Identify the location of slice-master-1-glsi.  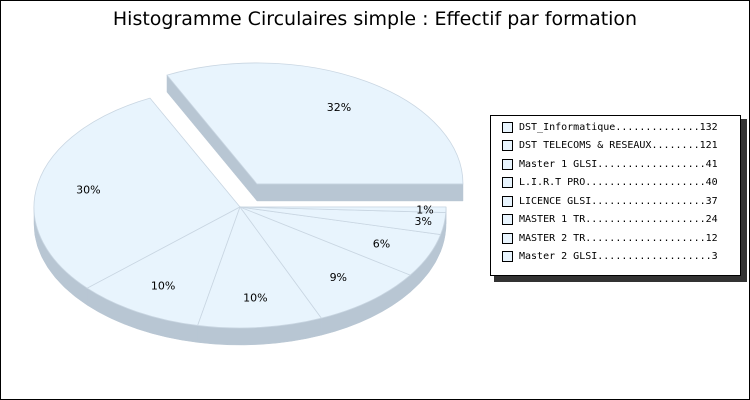
(163, 266).